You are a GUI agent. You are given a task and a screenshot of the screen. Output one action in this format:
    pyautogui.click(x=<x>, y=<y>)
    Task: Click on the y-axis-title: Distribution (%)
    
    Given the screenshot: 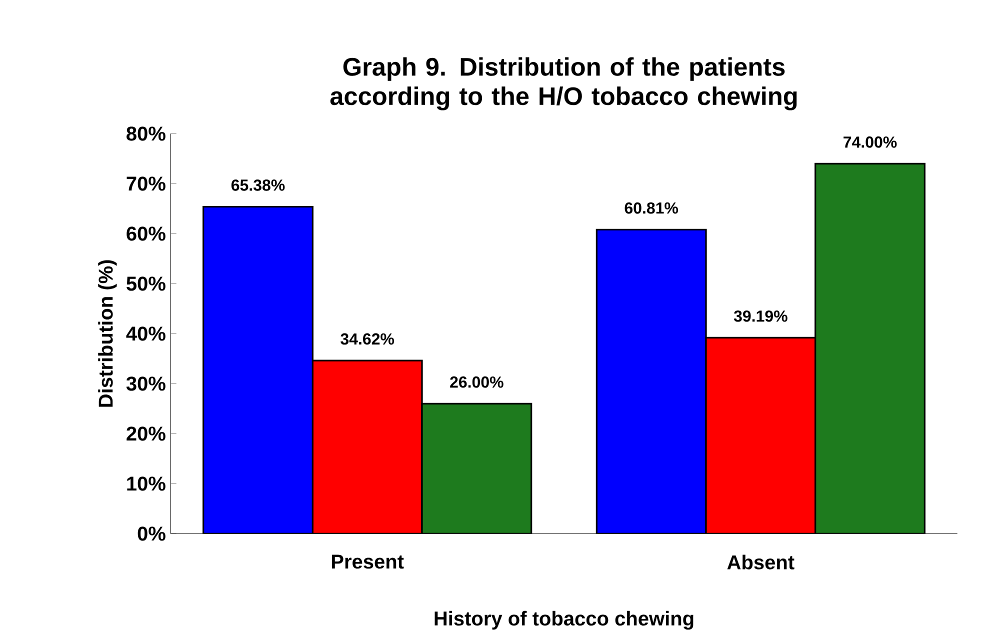 What is the action you would take?
    pyautogui.click(x=107, y=333)
    